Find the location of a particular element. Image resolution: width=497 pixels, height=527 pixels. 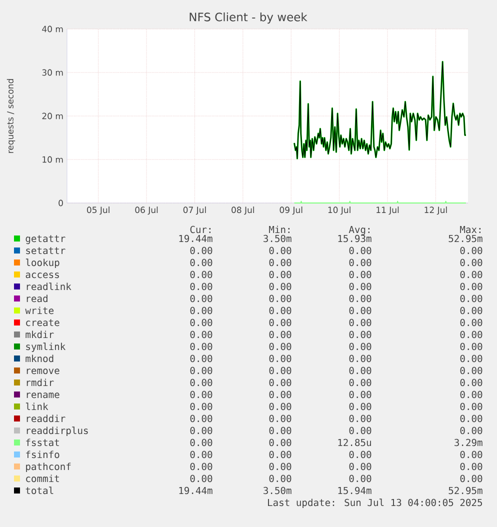

text: Avg: is located at coordinates (359, 231).